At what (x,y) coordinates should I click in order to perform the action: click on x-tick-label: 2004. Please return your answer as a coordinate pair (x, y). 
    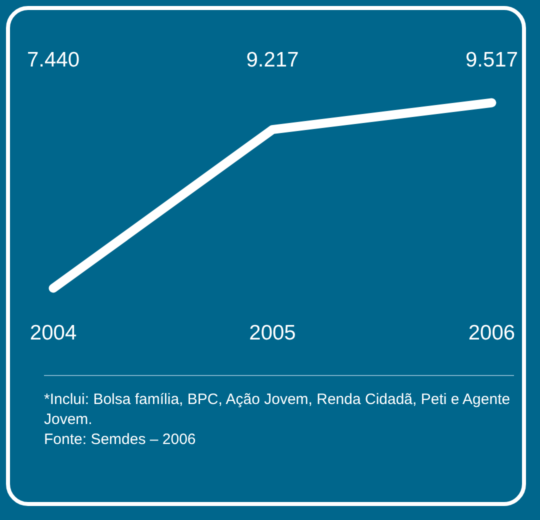
    Looking at the image, I should click on (53, 333).